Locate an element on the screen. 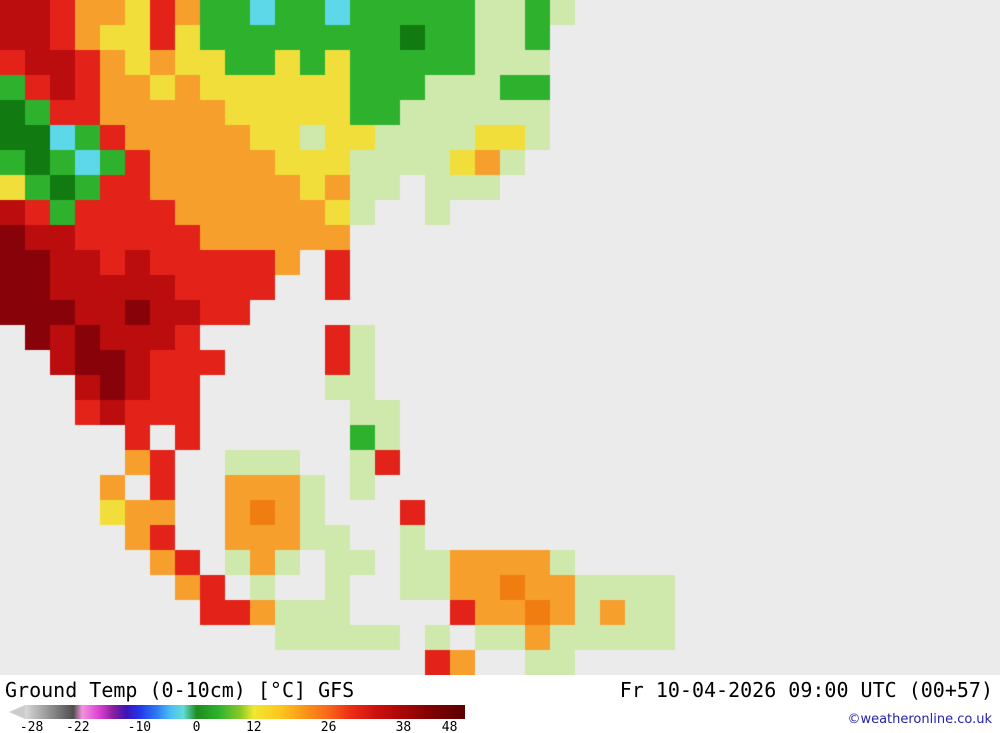  color-scale: -28 -22 -10 0 12 26 38 48 is located at coordinates (237, 719).